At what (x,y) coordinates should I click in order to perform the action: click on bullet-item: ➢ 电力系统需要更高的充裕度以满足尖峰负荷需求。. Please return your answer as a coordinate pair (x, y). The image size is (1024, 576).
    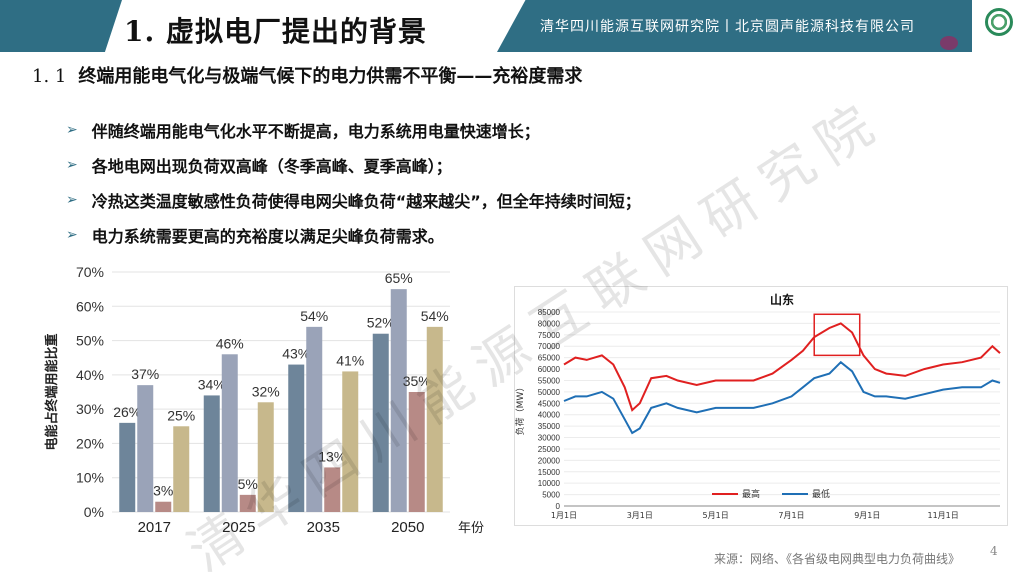
    Looking at the image, I should click on (353, 234).